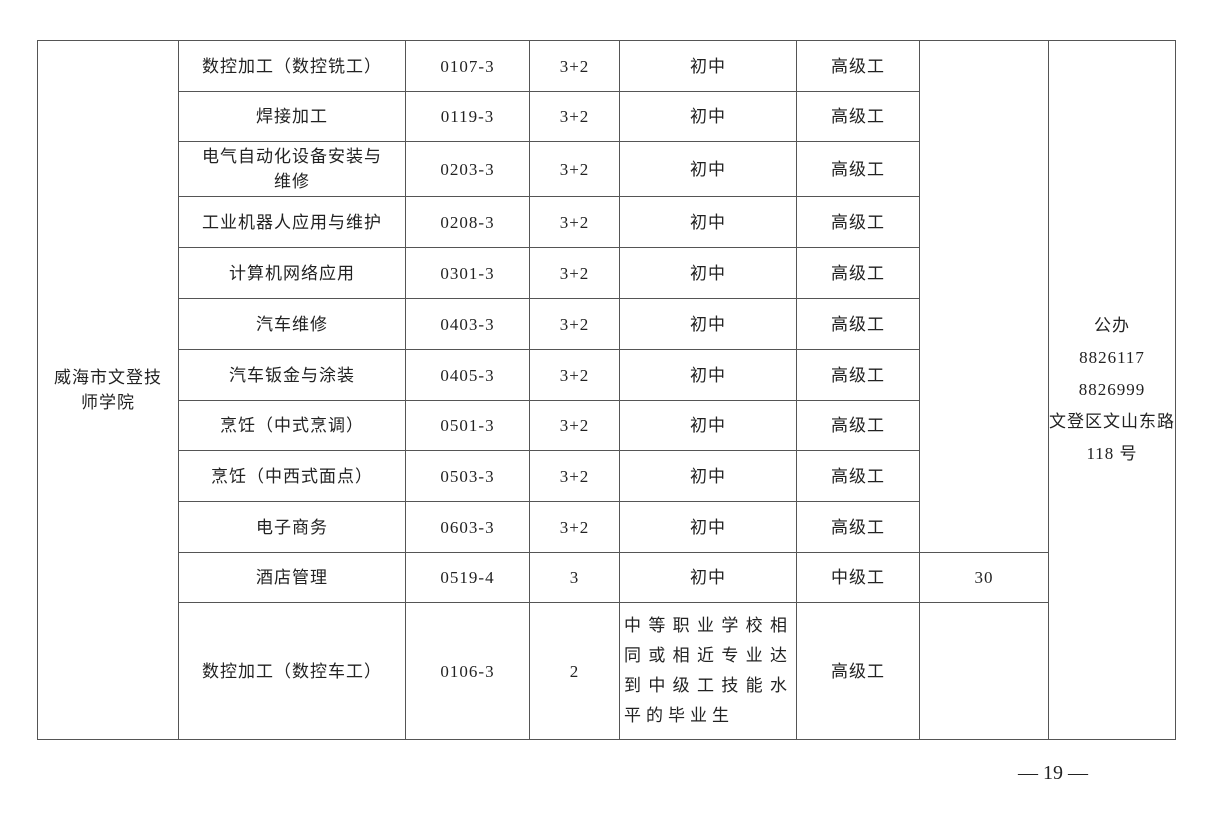 The image size is (1221, 817). I want to click on major-code: 0403-3, so click(467, 324).